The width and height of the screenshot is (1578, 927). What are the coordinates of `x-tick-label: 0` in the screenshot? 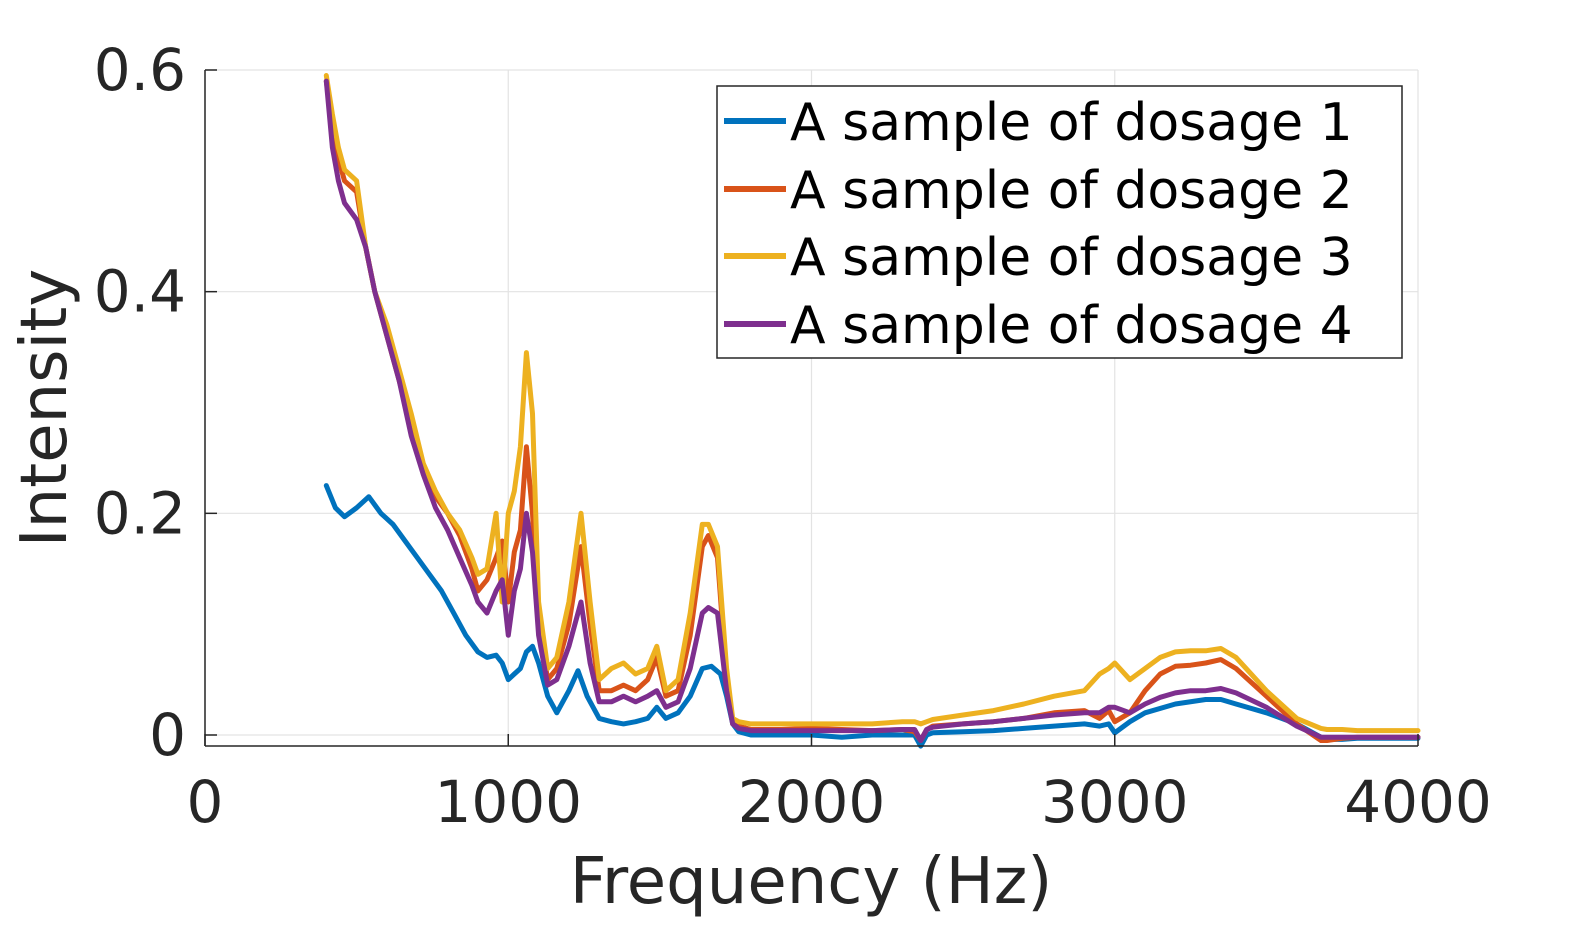 It's located at (205, 802).